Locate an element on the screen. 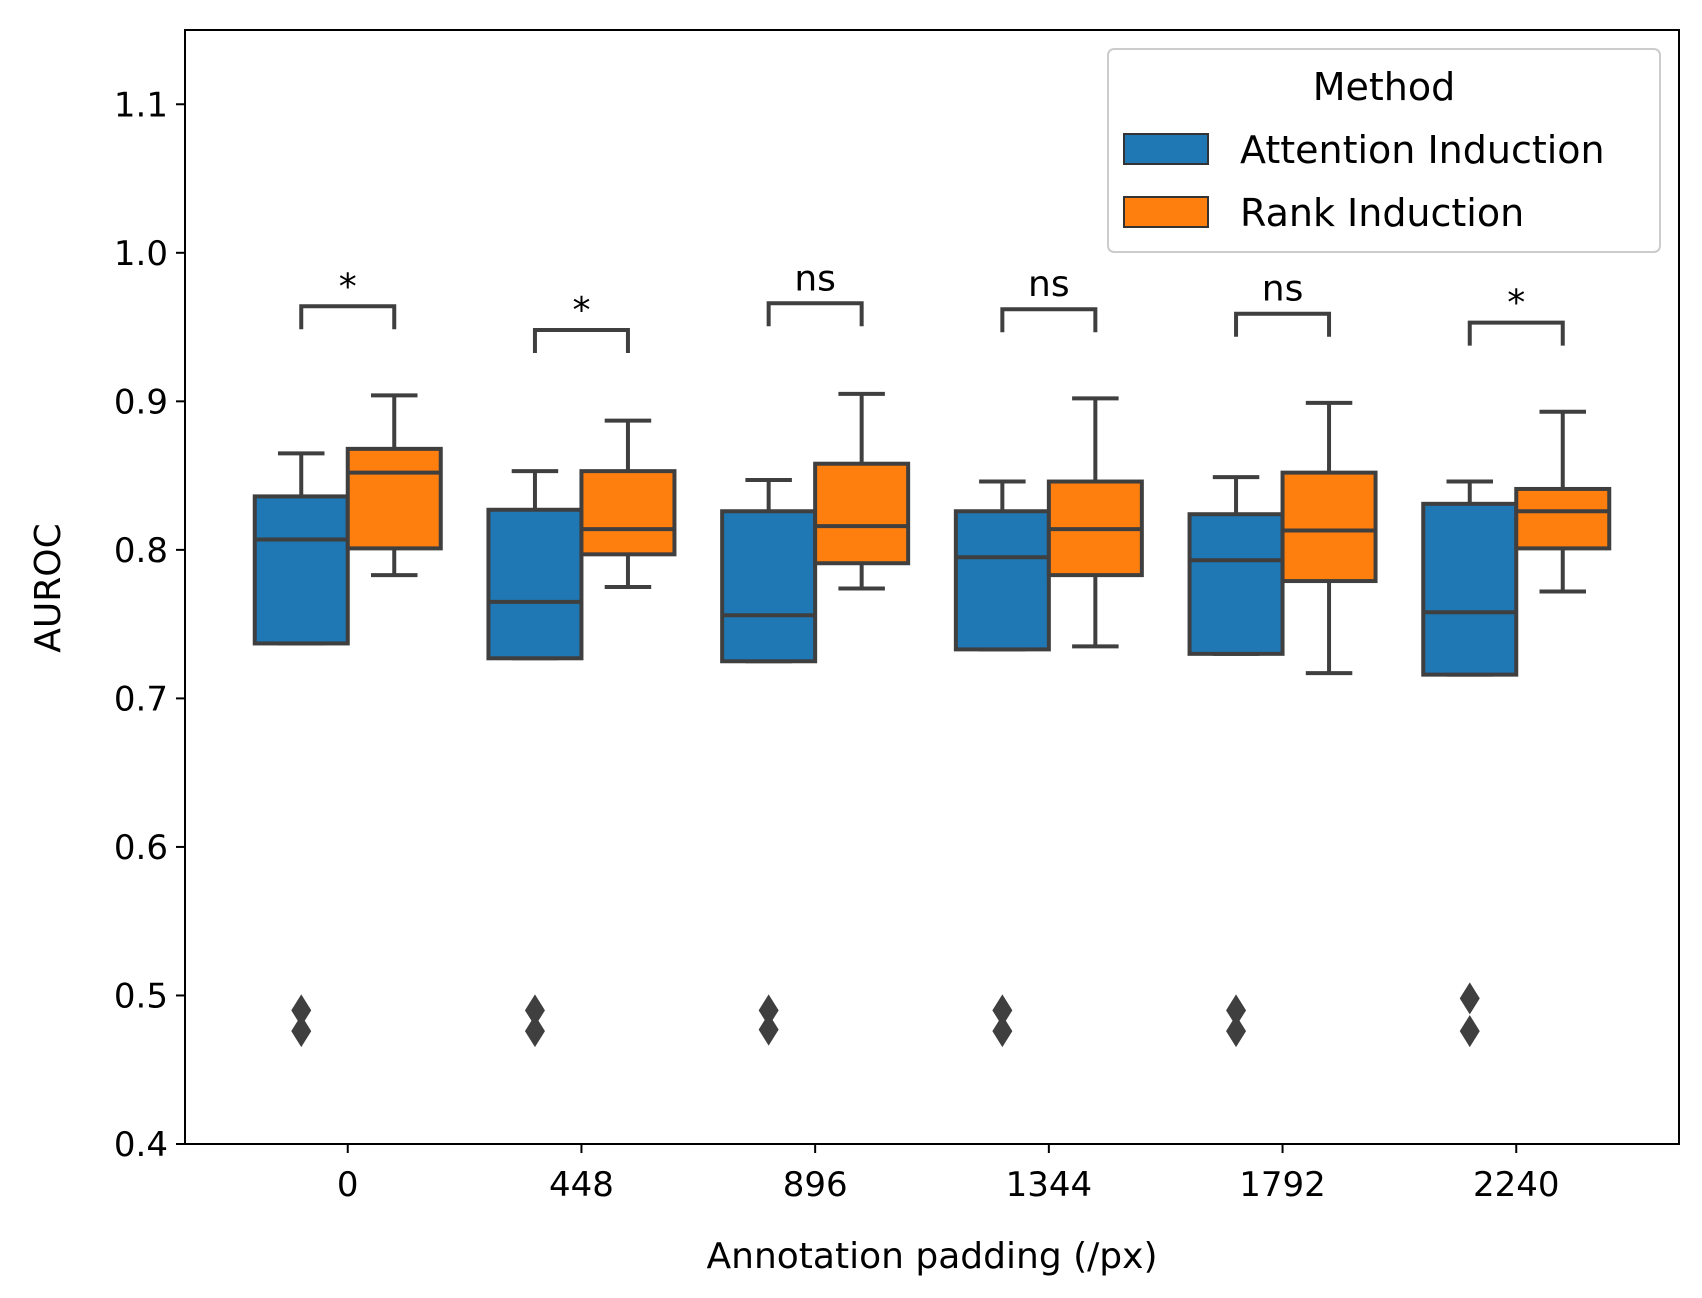 Image resolution: width=1702 pixels, height=1298 pixels. y-tick-label: 0.4 is located at coordinates (141, 1145).